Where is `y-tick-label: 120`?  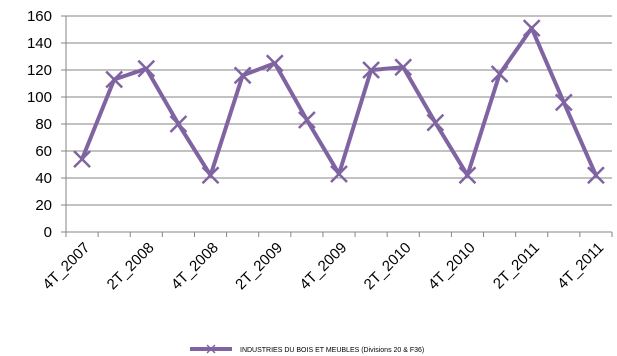
y-tick-label: 120 is located at coordinates (39, 70).